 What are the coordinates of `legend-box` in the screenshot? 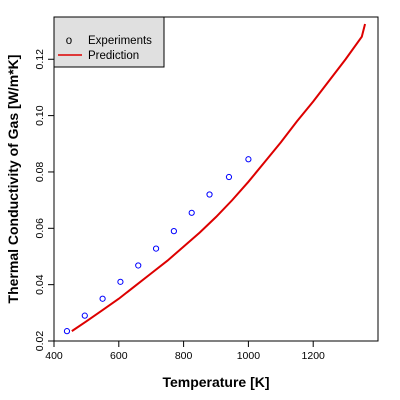 It's located at (109, 42).